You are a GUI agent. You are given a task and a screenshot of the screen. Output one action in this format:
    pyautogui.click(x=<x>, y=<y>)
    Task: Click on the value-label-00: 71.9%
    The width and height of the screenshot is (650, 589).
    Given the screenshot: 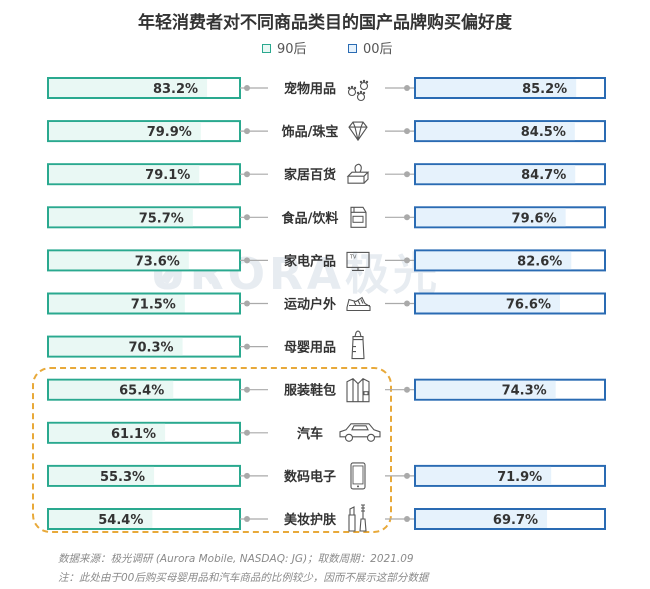 What is the action you would take?
    pyautogui.click(x=519, y=477)
    